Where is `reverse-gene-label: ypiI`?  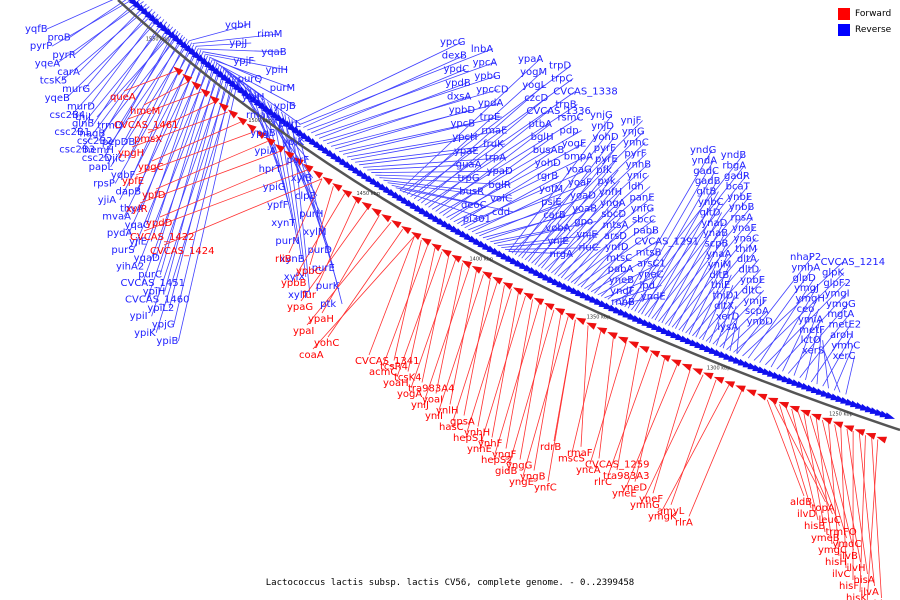 reverse-gene-label: ypiI is located at coordinates (139, 316).